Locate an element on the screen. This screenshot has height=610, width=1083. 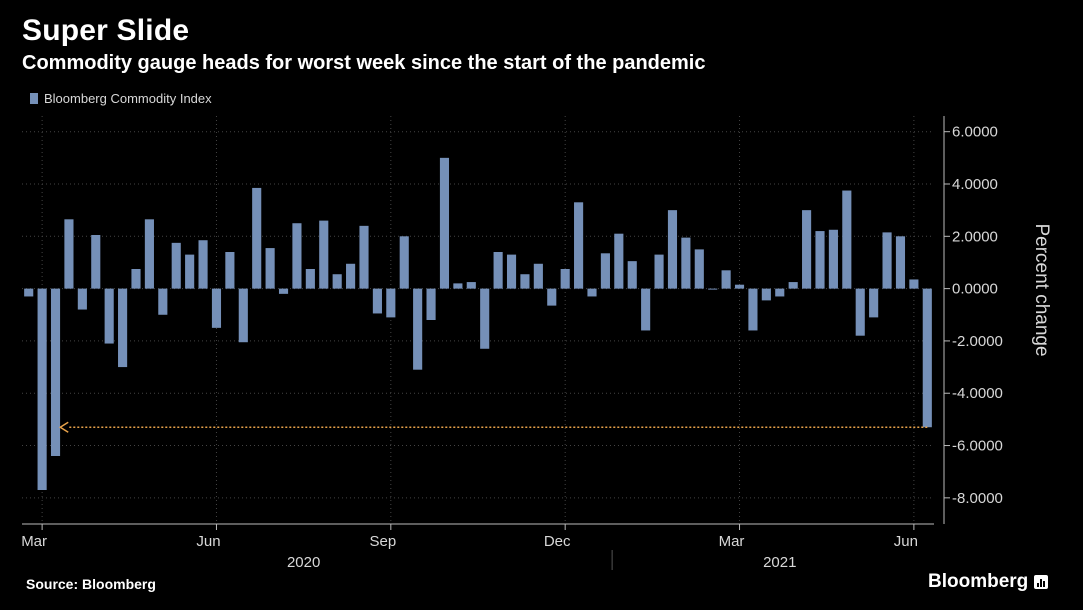
annotation-arrowhead is located at coordinates (63, 427).